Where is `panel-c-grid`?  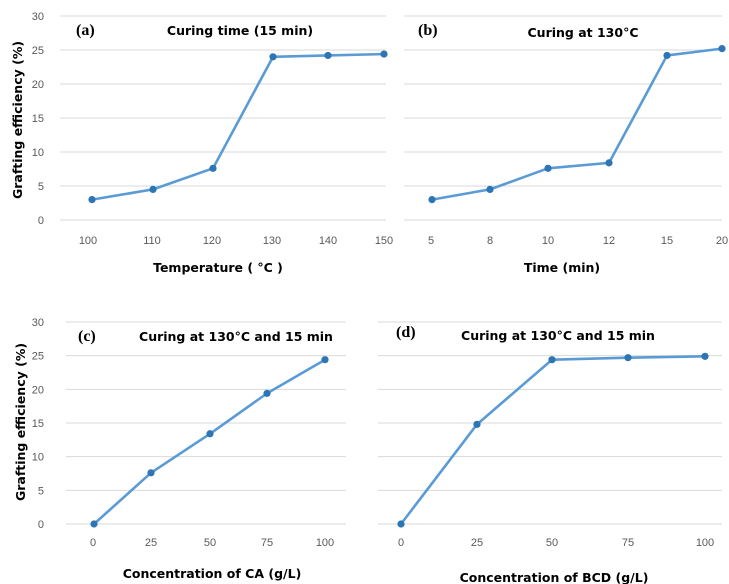 panel-c-grid is located at coordinates (206, 423).